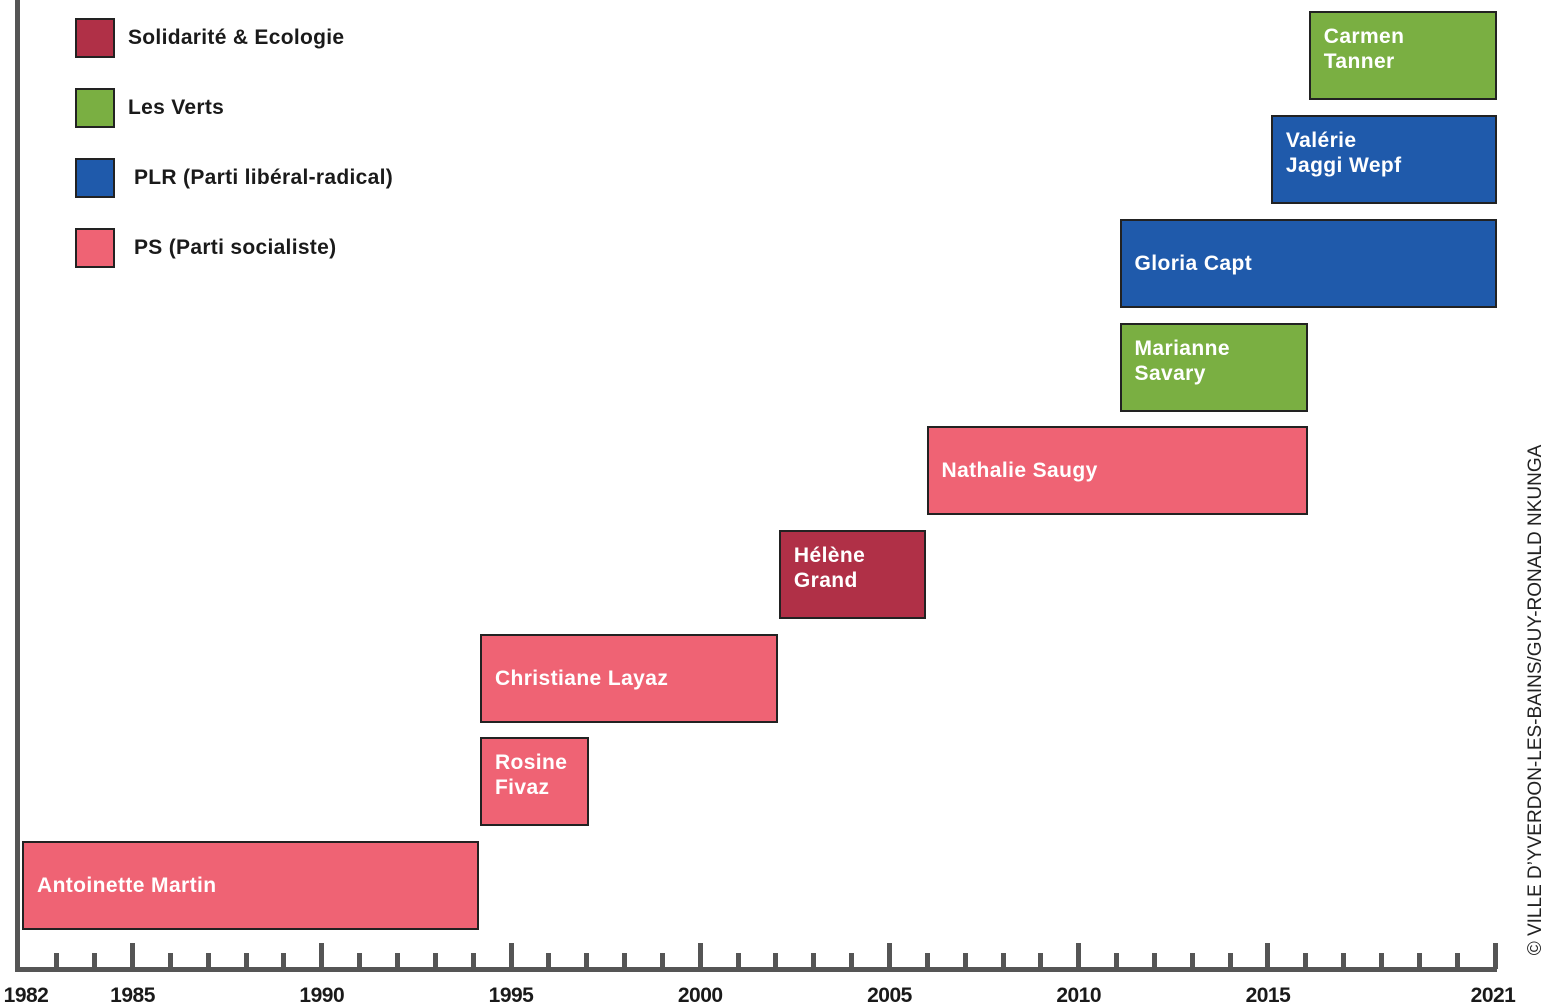  I want to click on bar-label: Antoinette Martin, so click(127, 885).